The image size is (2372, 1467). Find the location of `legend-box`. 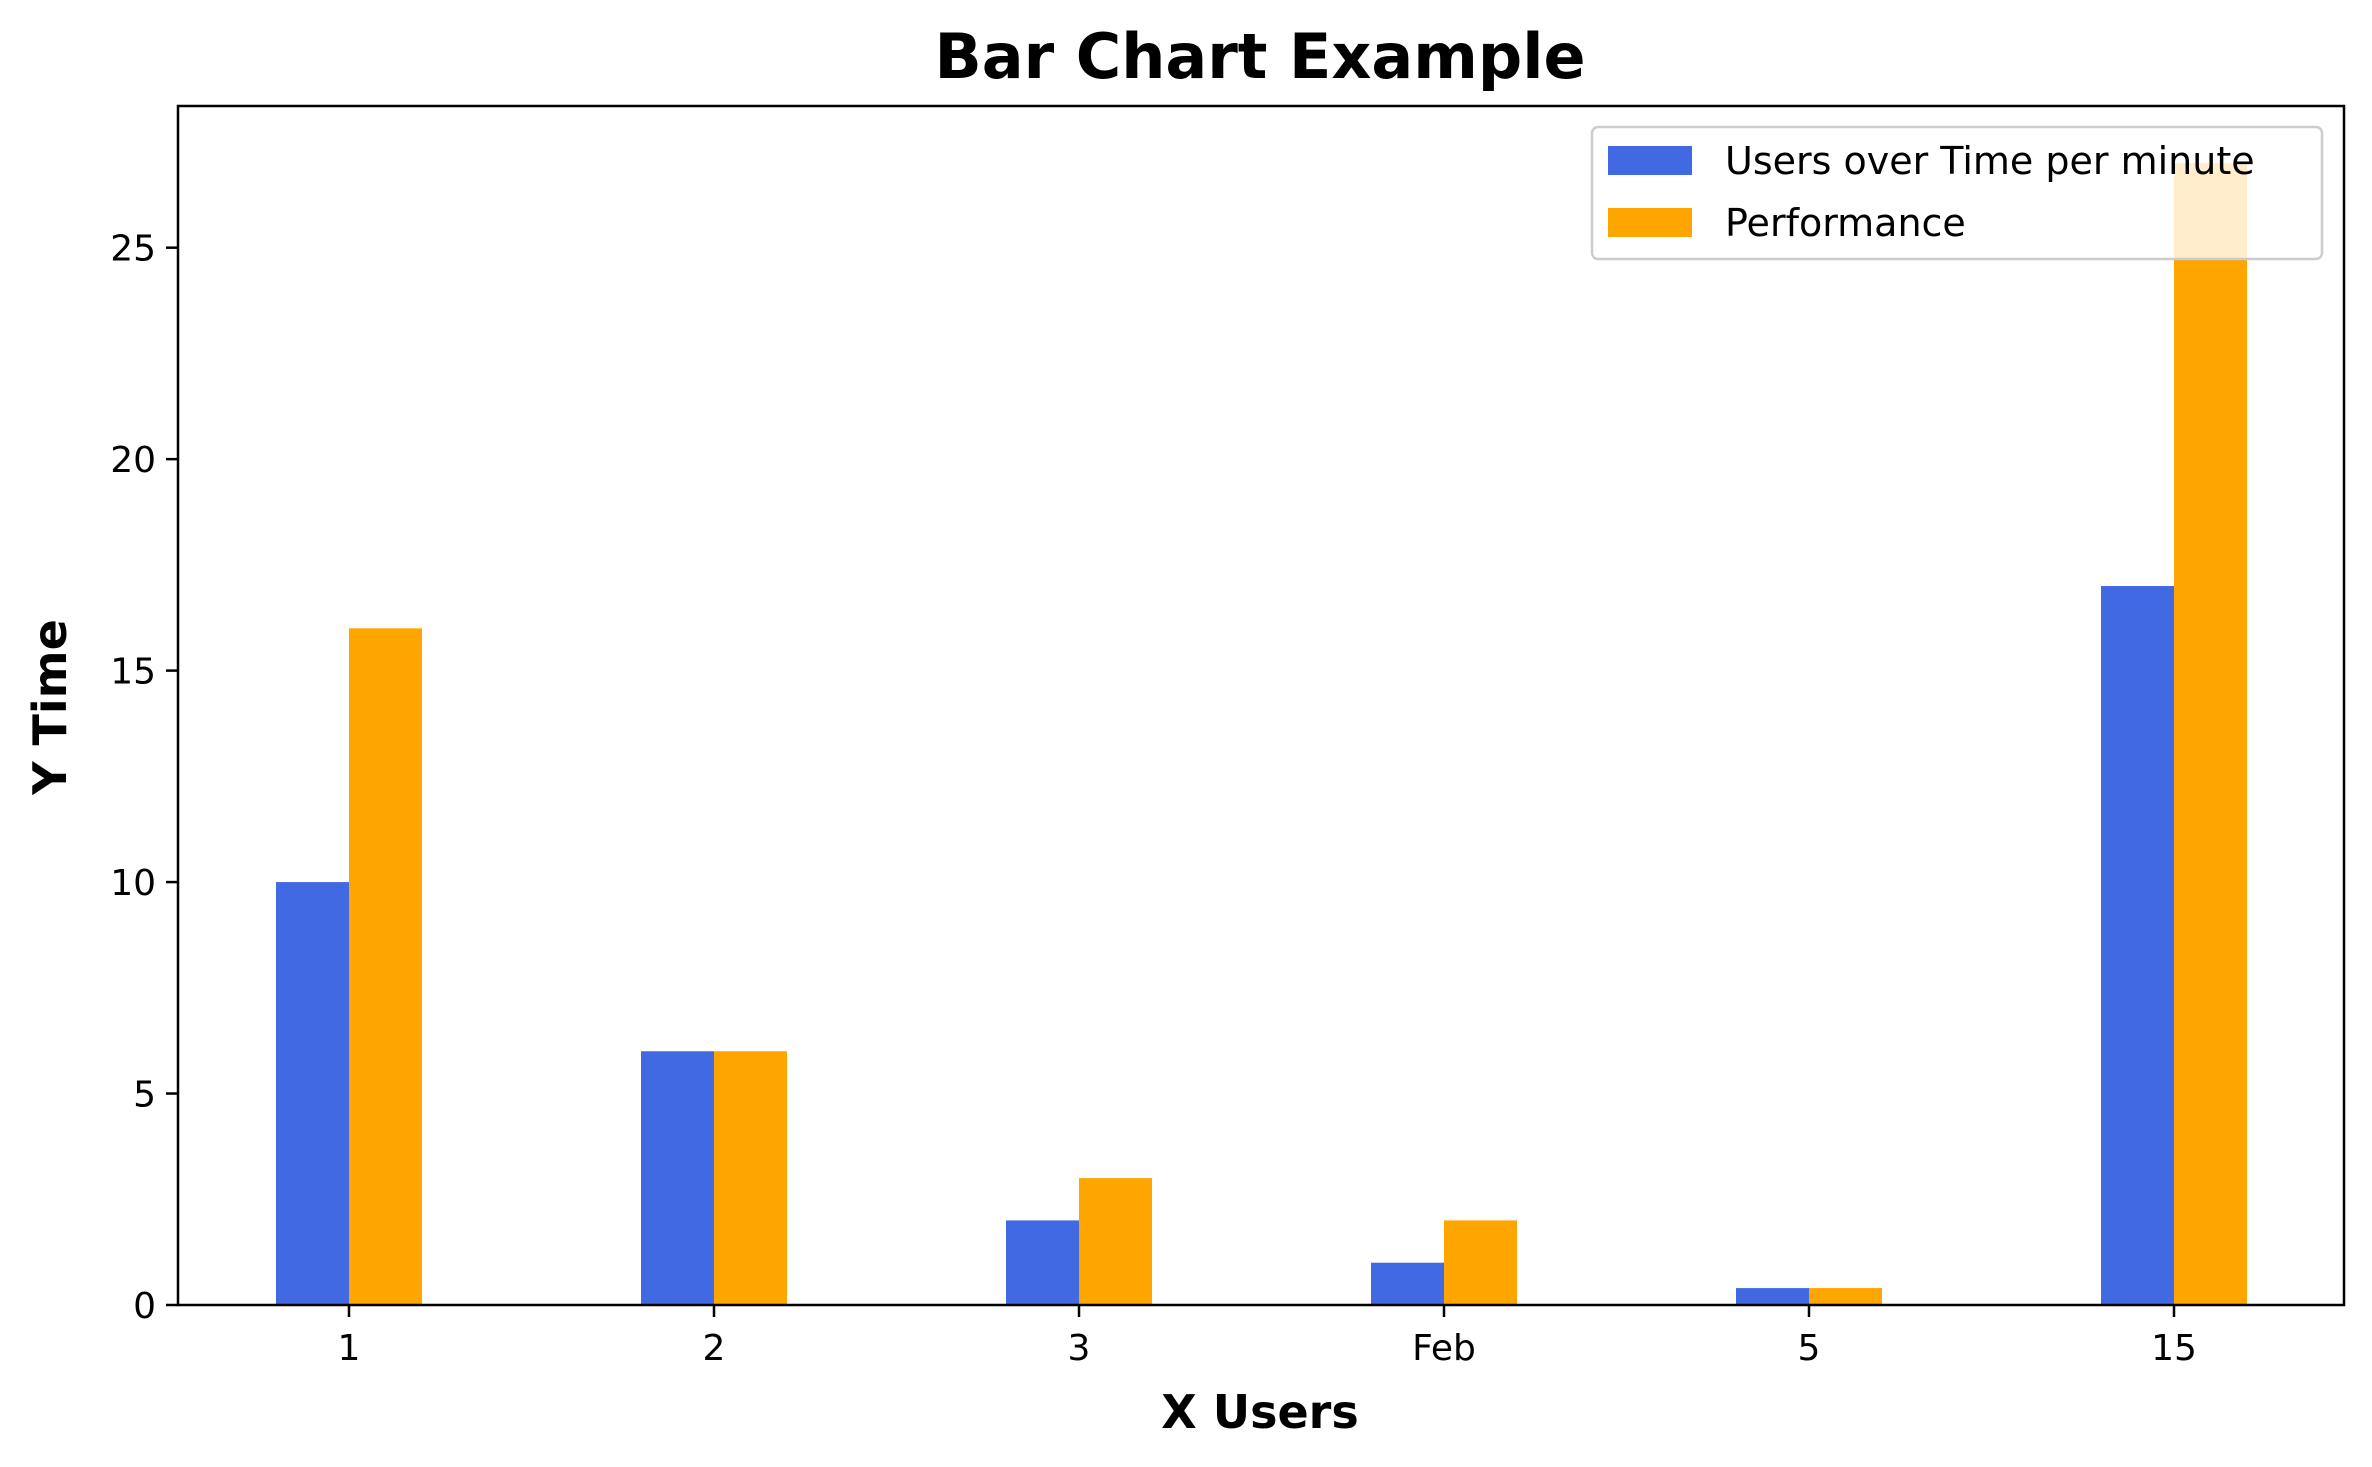

legend-box is located at coordinates (1957, 193).